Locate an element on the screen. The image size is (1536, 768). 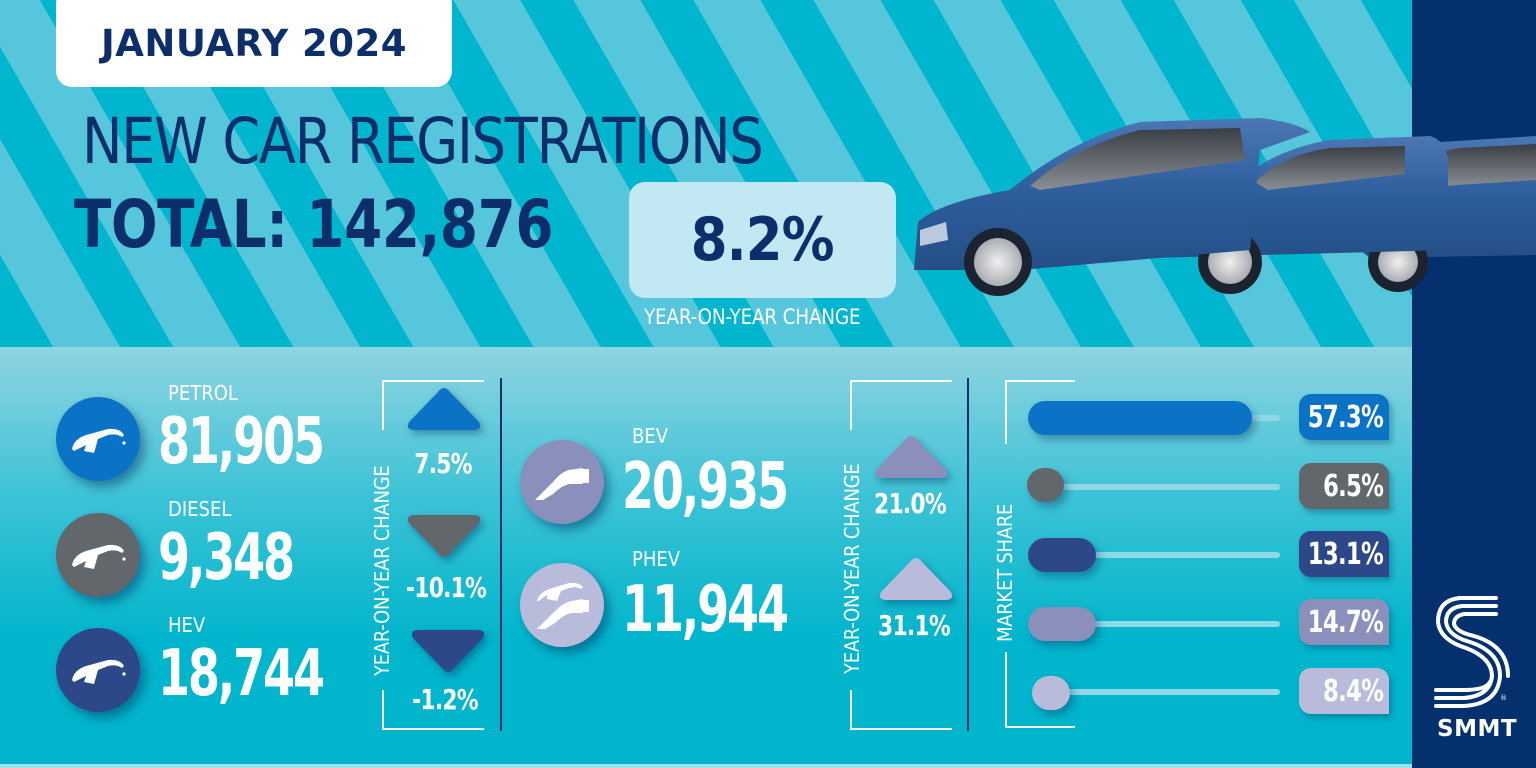
phev-icon-circle is located at coordinates (562, 605).